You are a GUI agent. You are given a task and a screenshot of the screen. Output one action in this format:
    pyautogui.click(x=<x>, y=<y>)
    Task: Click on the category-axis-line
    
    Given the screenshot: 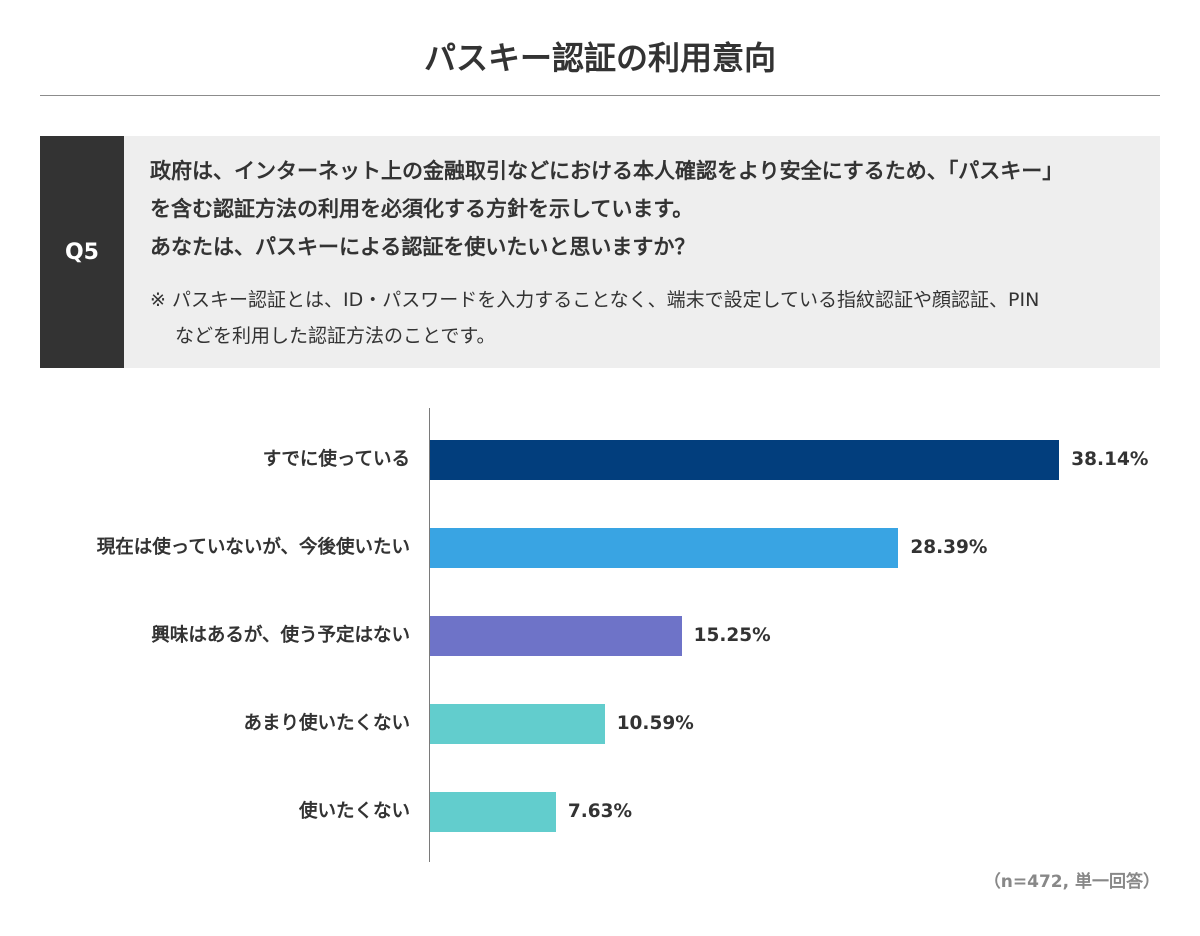 What is the action you would take?
    pyautogui.click(x=429, y=635)
    